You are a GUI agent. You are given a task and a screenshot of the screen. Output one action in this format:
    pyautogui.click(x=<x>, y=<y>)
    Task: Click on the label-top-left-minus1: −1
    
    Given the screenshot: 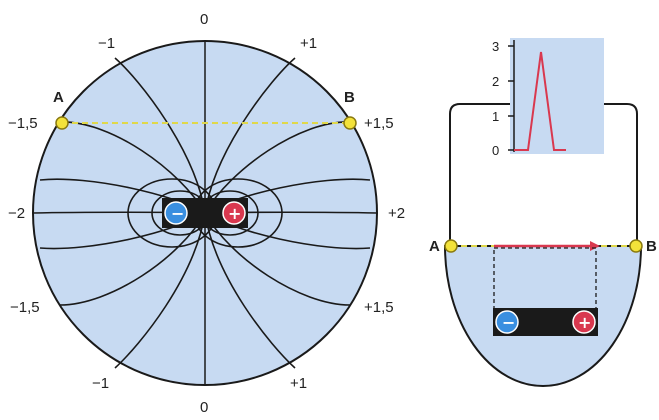 What is the action you would take?
    pyautogui.click(x=106, y=43)
    